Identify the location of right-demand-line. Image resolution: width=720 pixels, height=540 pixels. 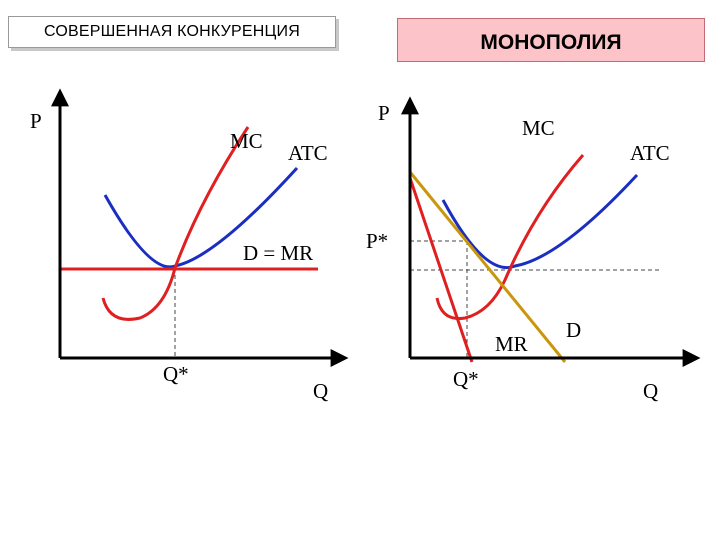
(487, 267).